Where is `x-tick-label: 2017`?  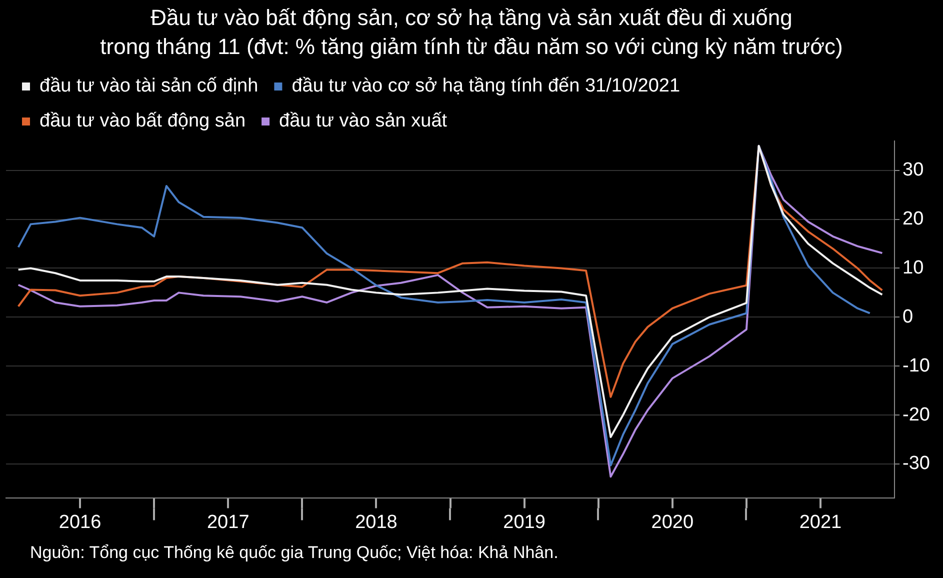
x-tick-label: 2017 is located at coordinates (228, 522).